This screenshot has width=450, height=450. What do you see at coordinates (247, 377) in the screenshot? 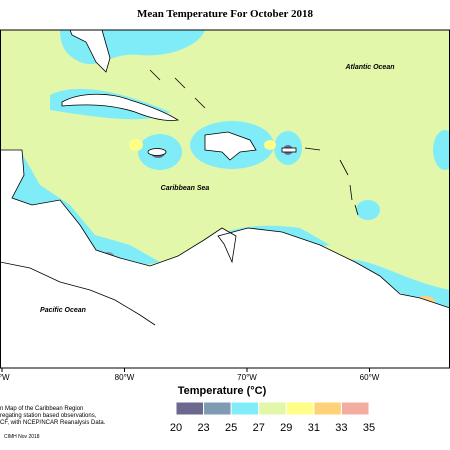
I see `lon-label: 70°W` at bounding box center [247, 377].